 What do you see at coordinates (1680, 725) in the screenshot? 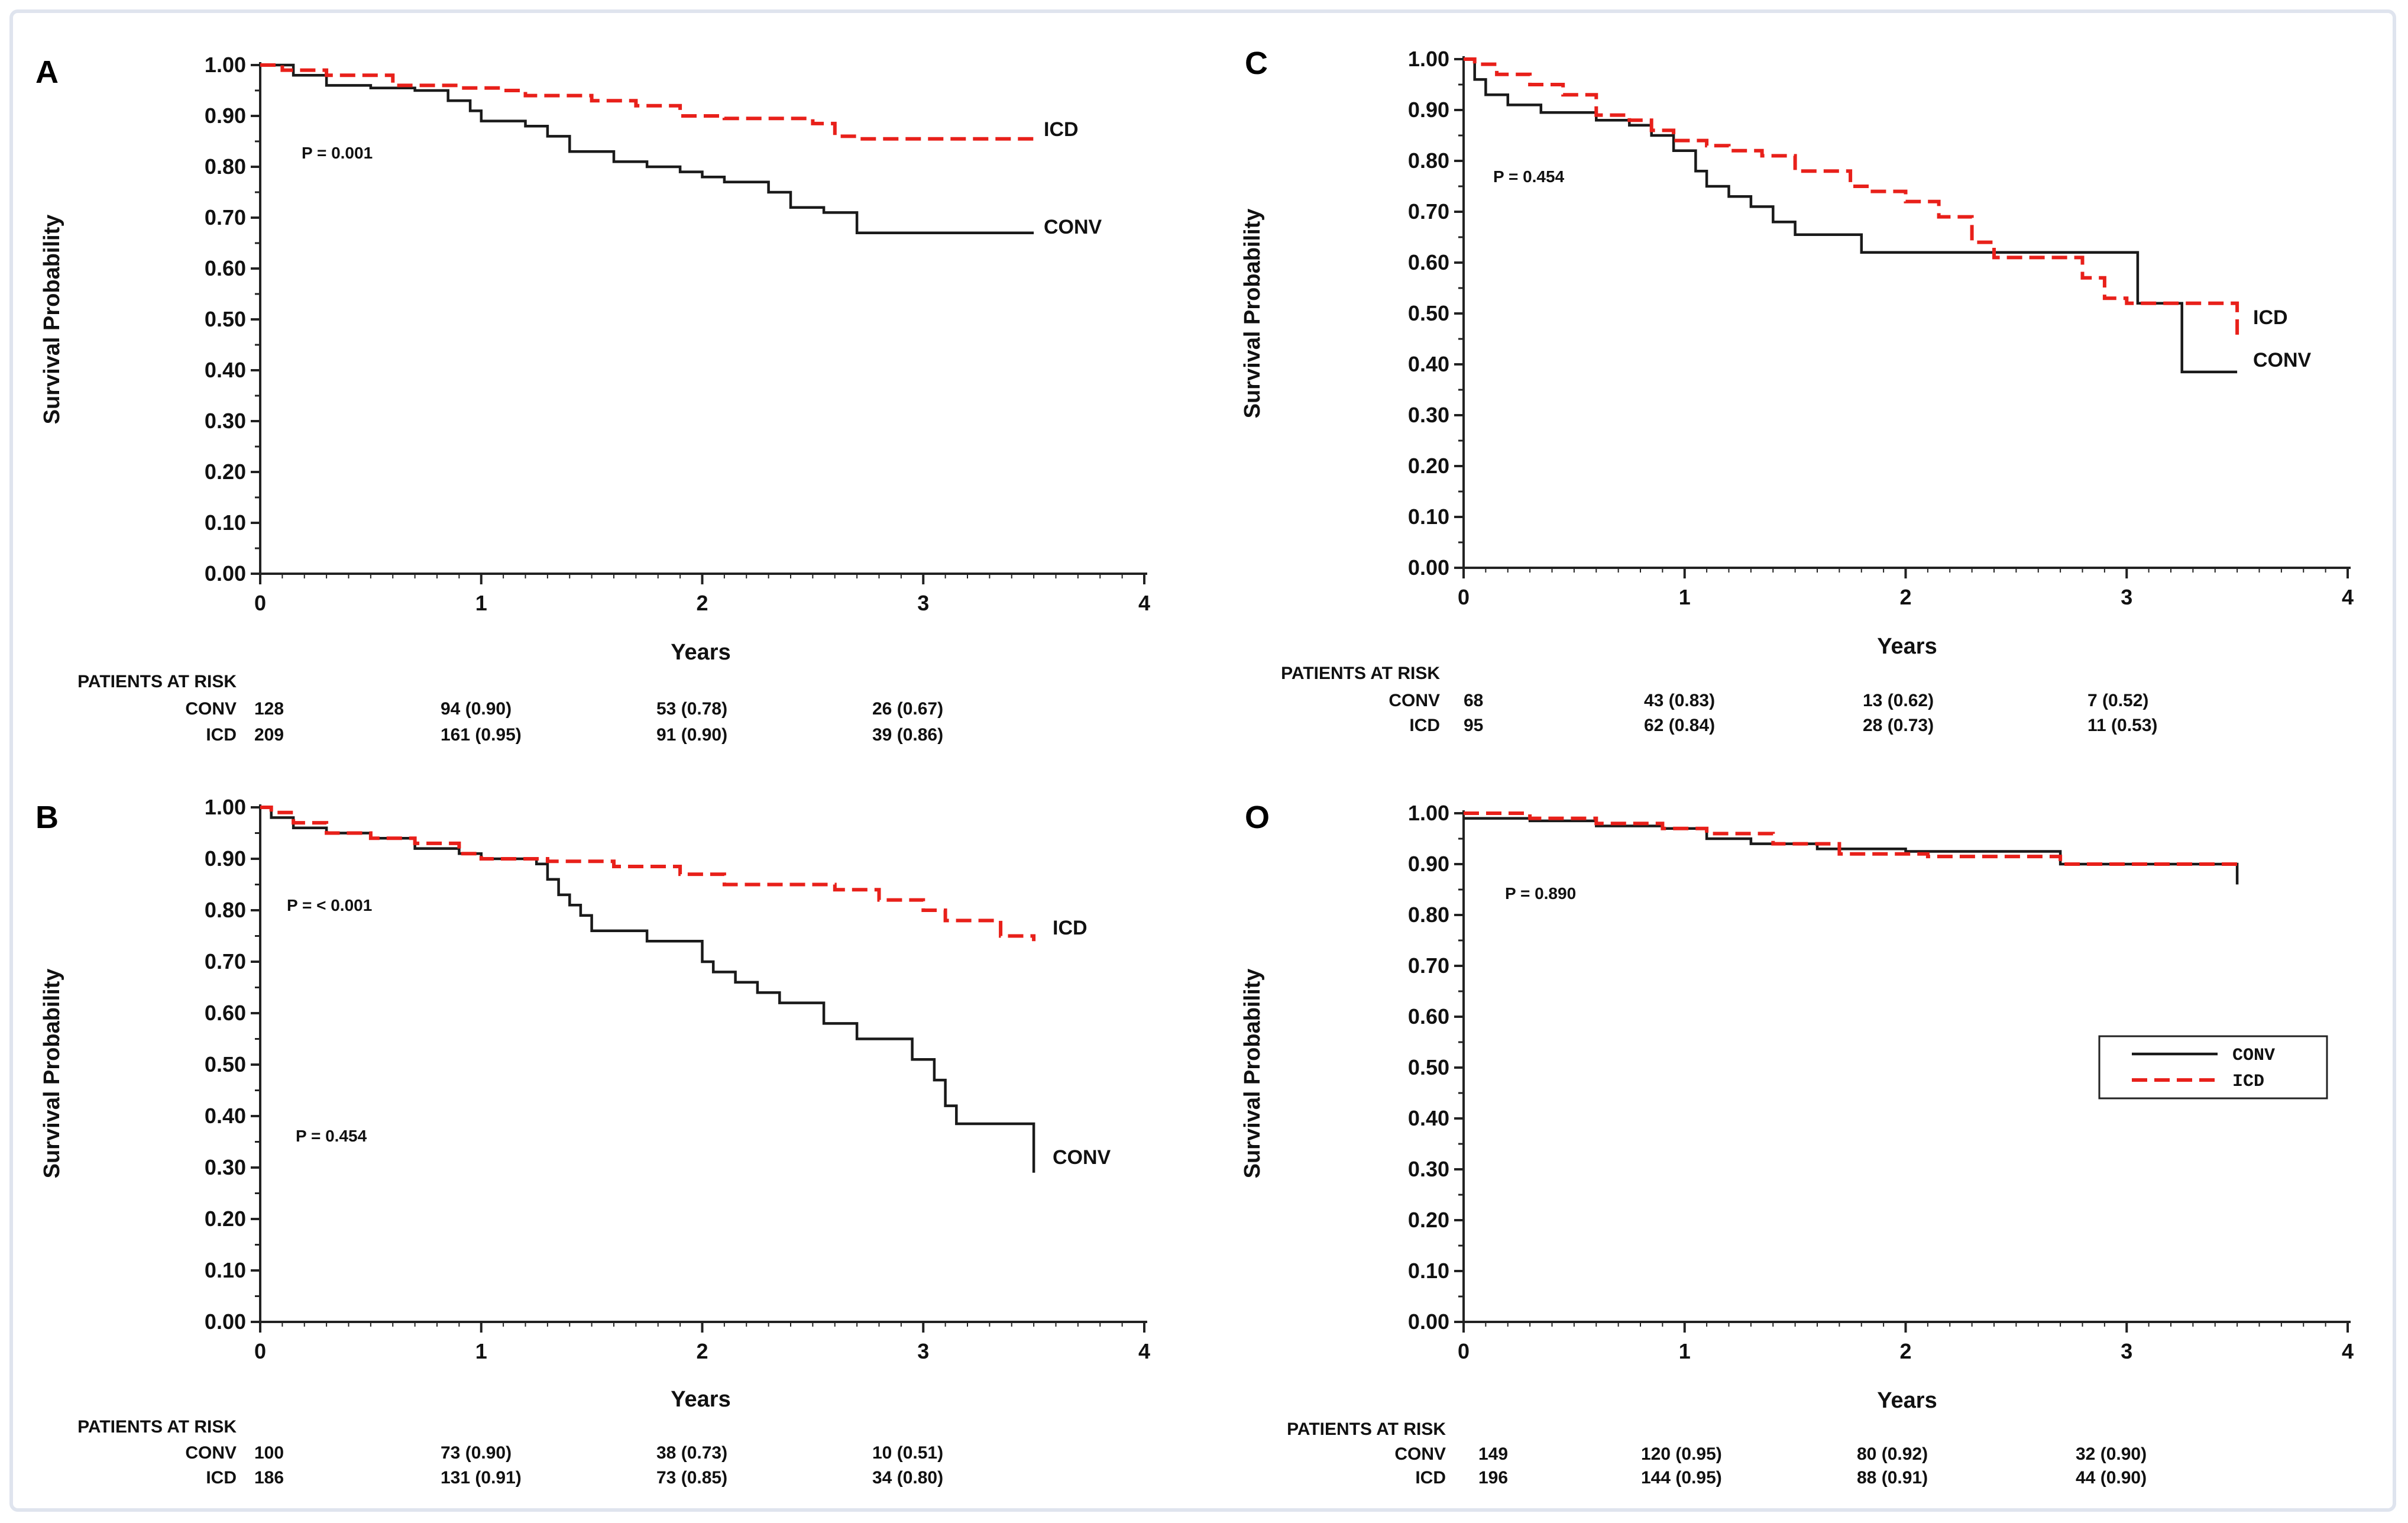
I see `at-risk-cell: 62 (0.84)` at bounding box center [1680, 725].